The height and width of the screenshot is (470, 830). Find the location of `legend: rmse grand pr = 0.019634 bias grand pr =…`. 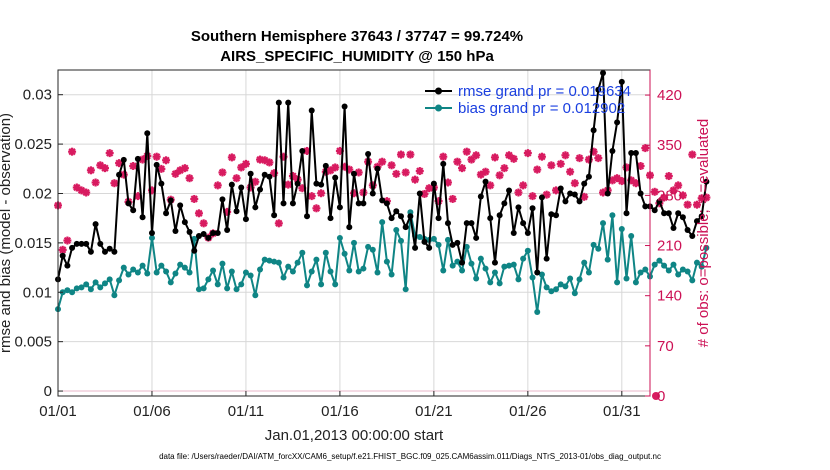

legend: rmse grand pr = 0.019634 bias grand pr =… is located at coordinates (528, 100).